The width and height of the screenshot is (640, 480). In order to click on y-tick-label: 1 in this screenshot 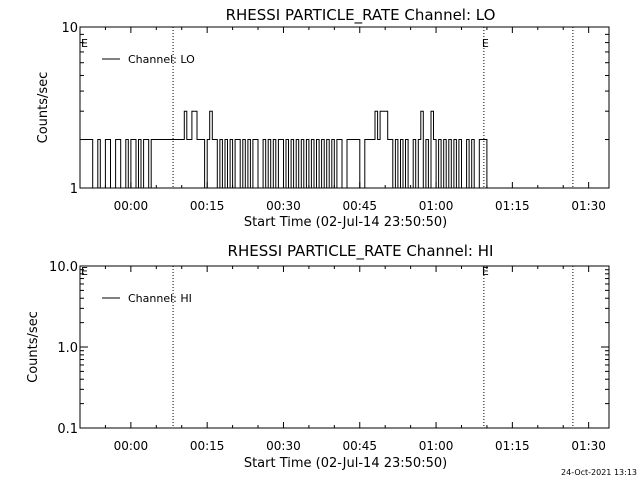, I will do `click(74, 189)`.